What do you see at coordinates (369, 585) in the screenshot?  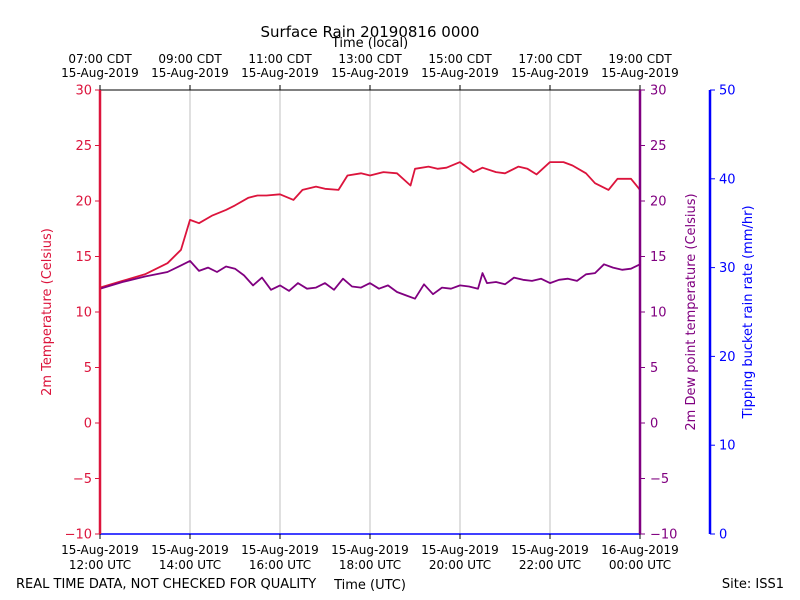 I see `bottom-axis-label: Time (UTC)` at bounding box center [369, 585].